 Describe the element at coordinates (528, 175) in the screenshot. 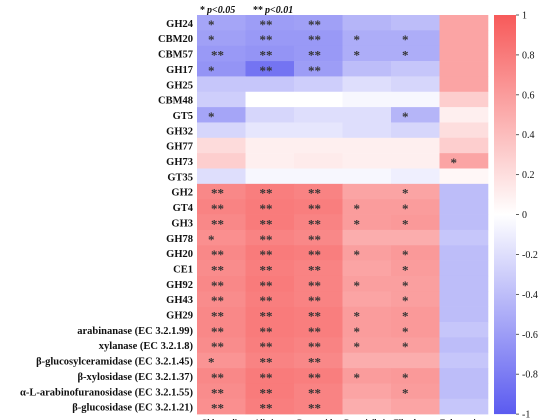

I see `colorbar-tick-label: 0.2` at that location.